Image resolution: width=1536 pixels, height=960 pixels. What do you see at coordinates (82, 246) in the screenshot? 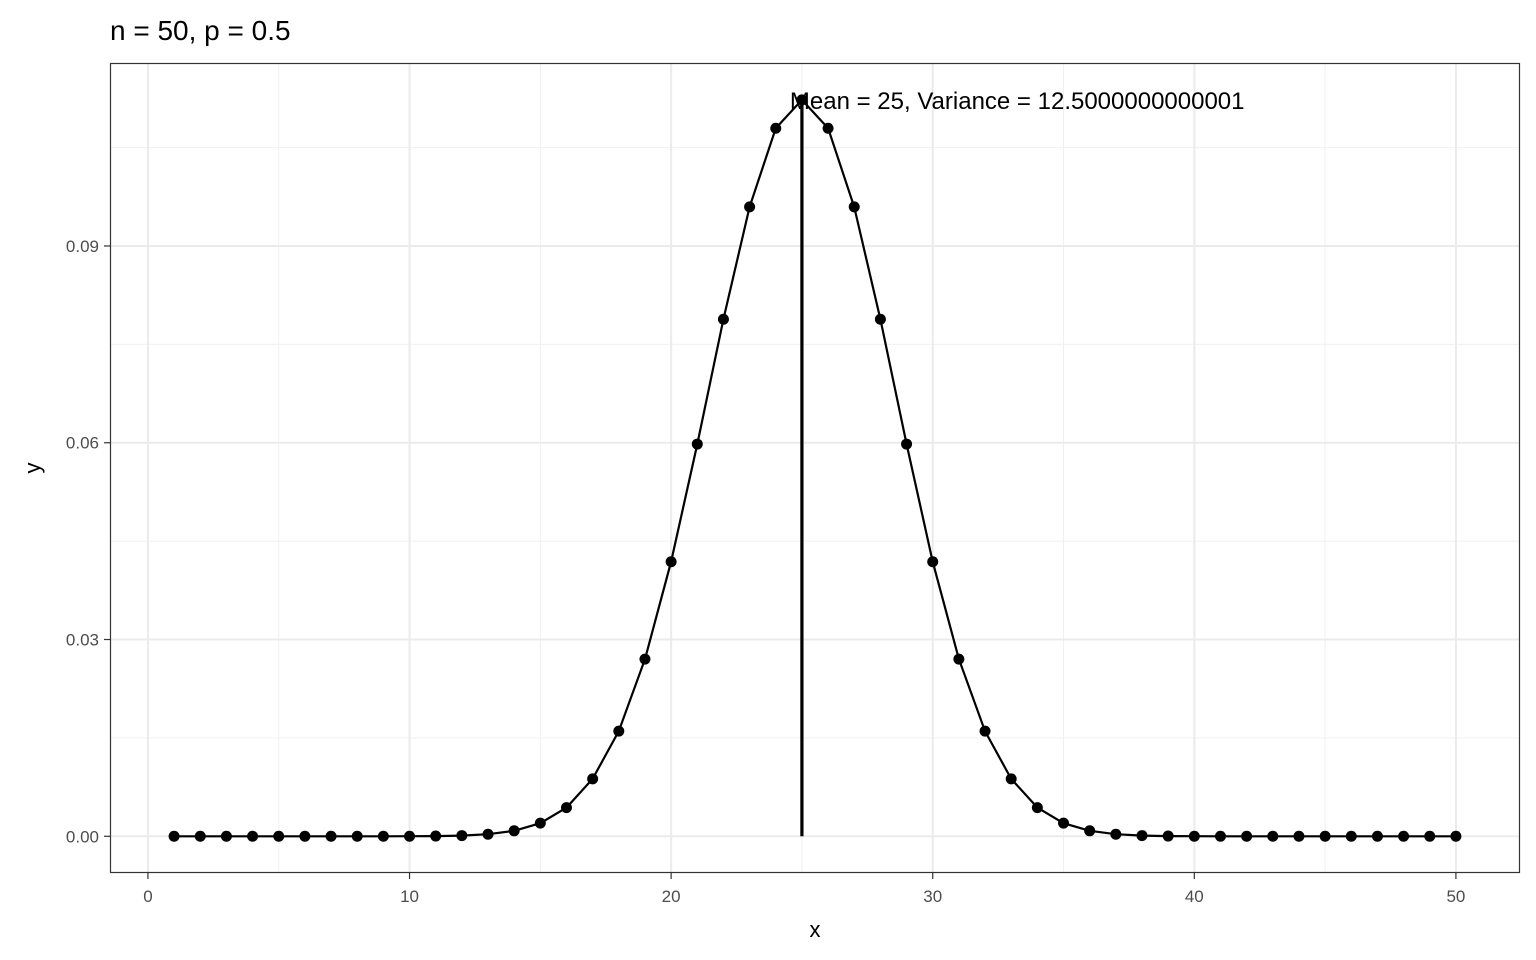
I see `y-tick-label: 0.09` at bounding box center [82, 246].